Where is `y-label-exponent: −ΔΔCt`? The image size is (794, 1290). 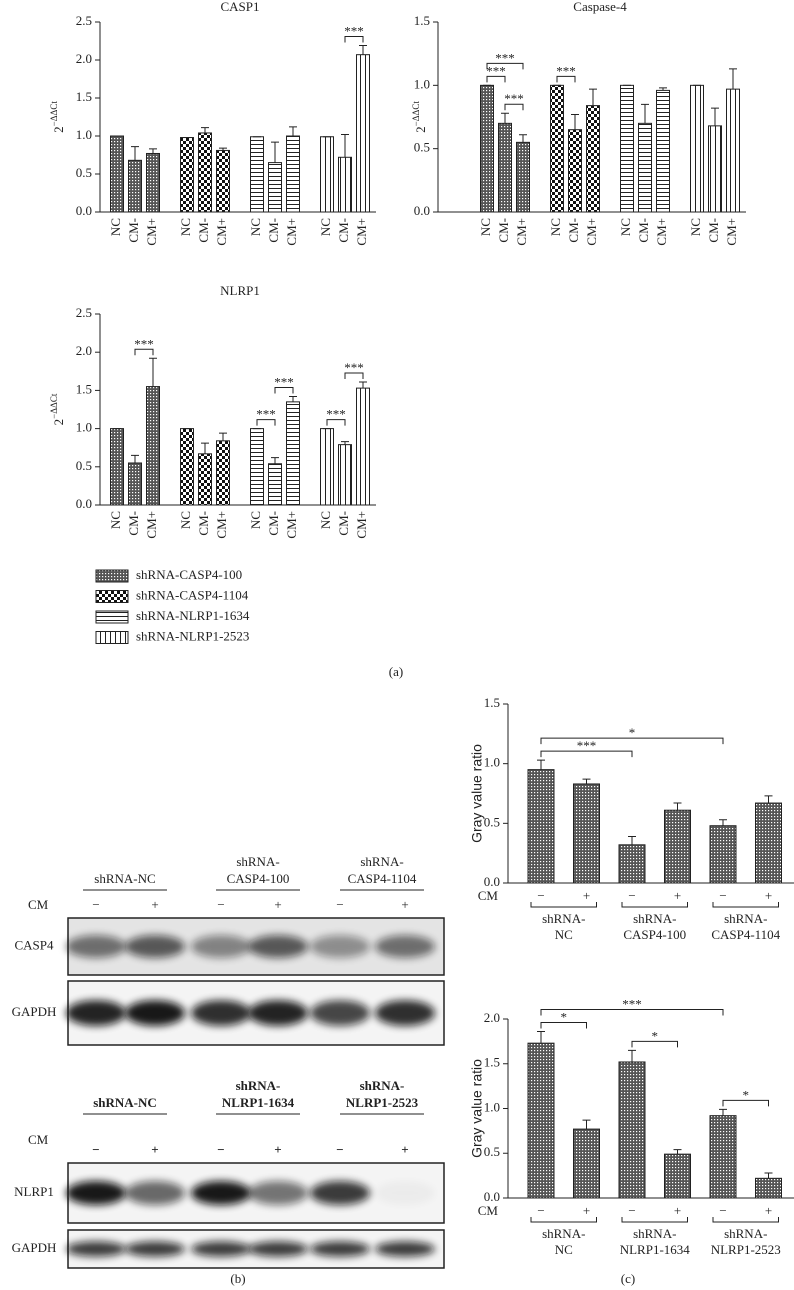
y-label-exponent: −ΔΔCt is located at coordinates (54, 114).